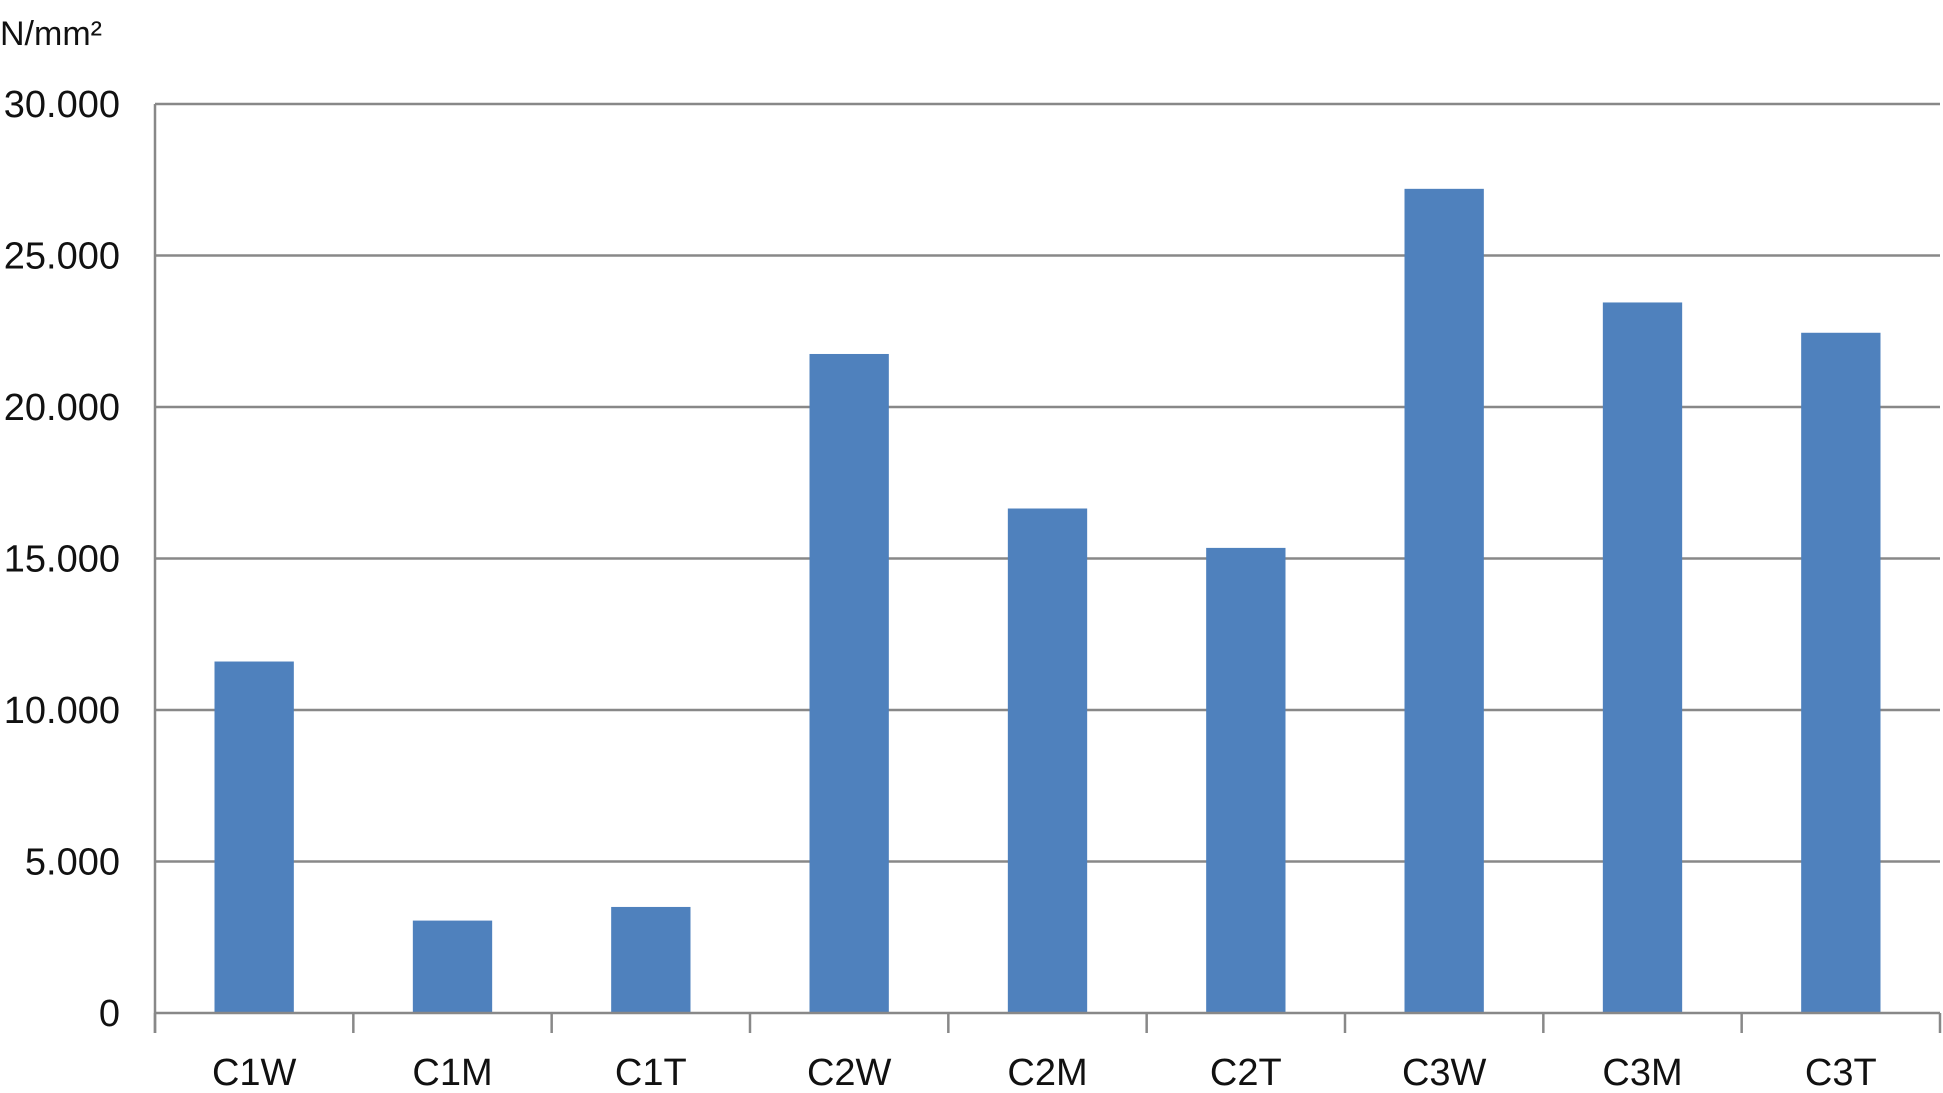 This screenshot has width=1943, height=1093. I want to click on y-tick-label: 15.000, so click(62, 560).